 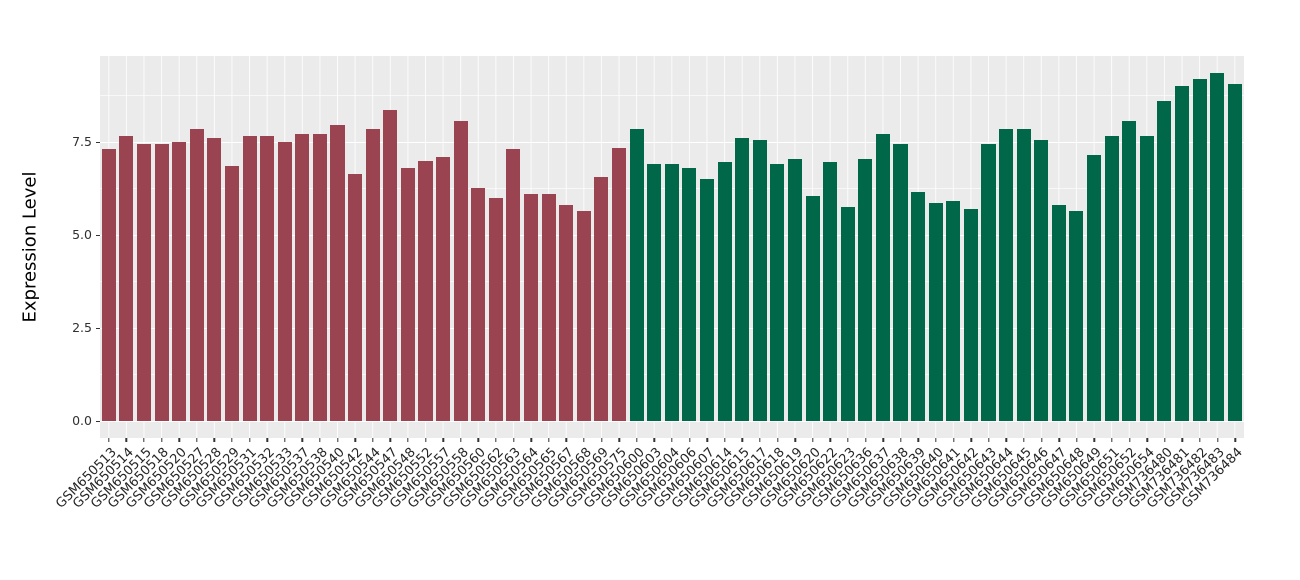 I want to click on bar-GSM650644, so click(x=1006, y=274).